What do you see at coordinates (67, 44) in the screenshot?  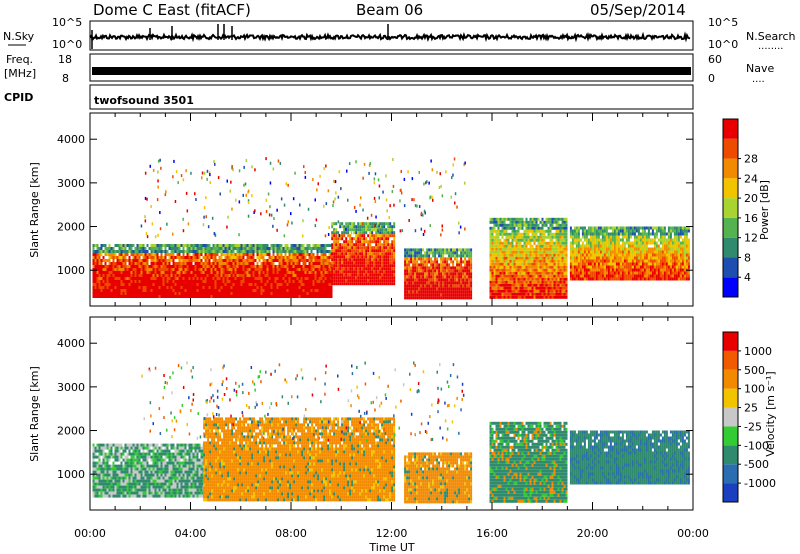 I see `nsky-left-tick-bottom: 10^0` at bounding box center [67, 44].